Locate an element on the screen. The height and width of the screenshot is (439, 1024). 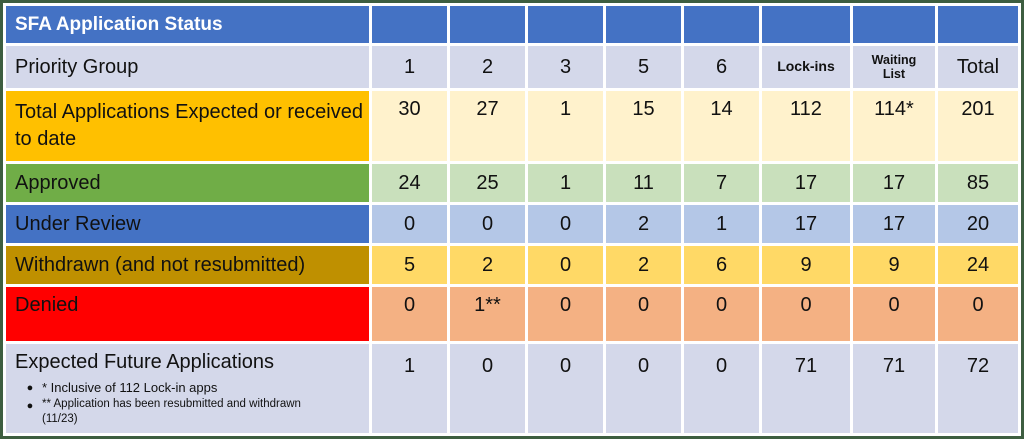
under-review-row: Under Review 0 0 0 2 1 17 17 20 is located at coordinates (512, 224).